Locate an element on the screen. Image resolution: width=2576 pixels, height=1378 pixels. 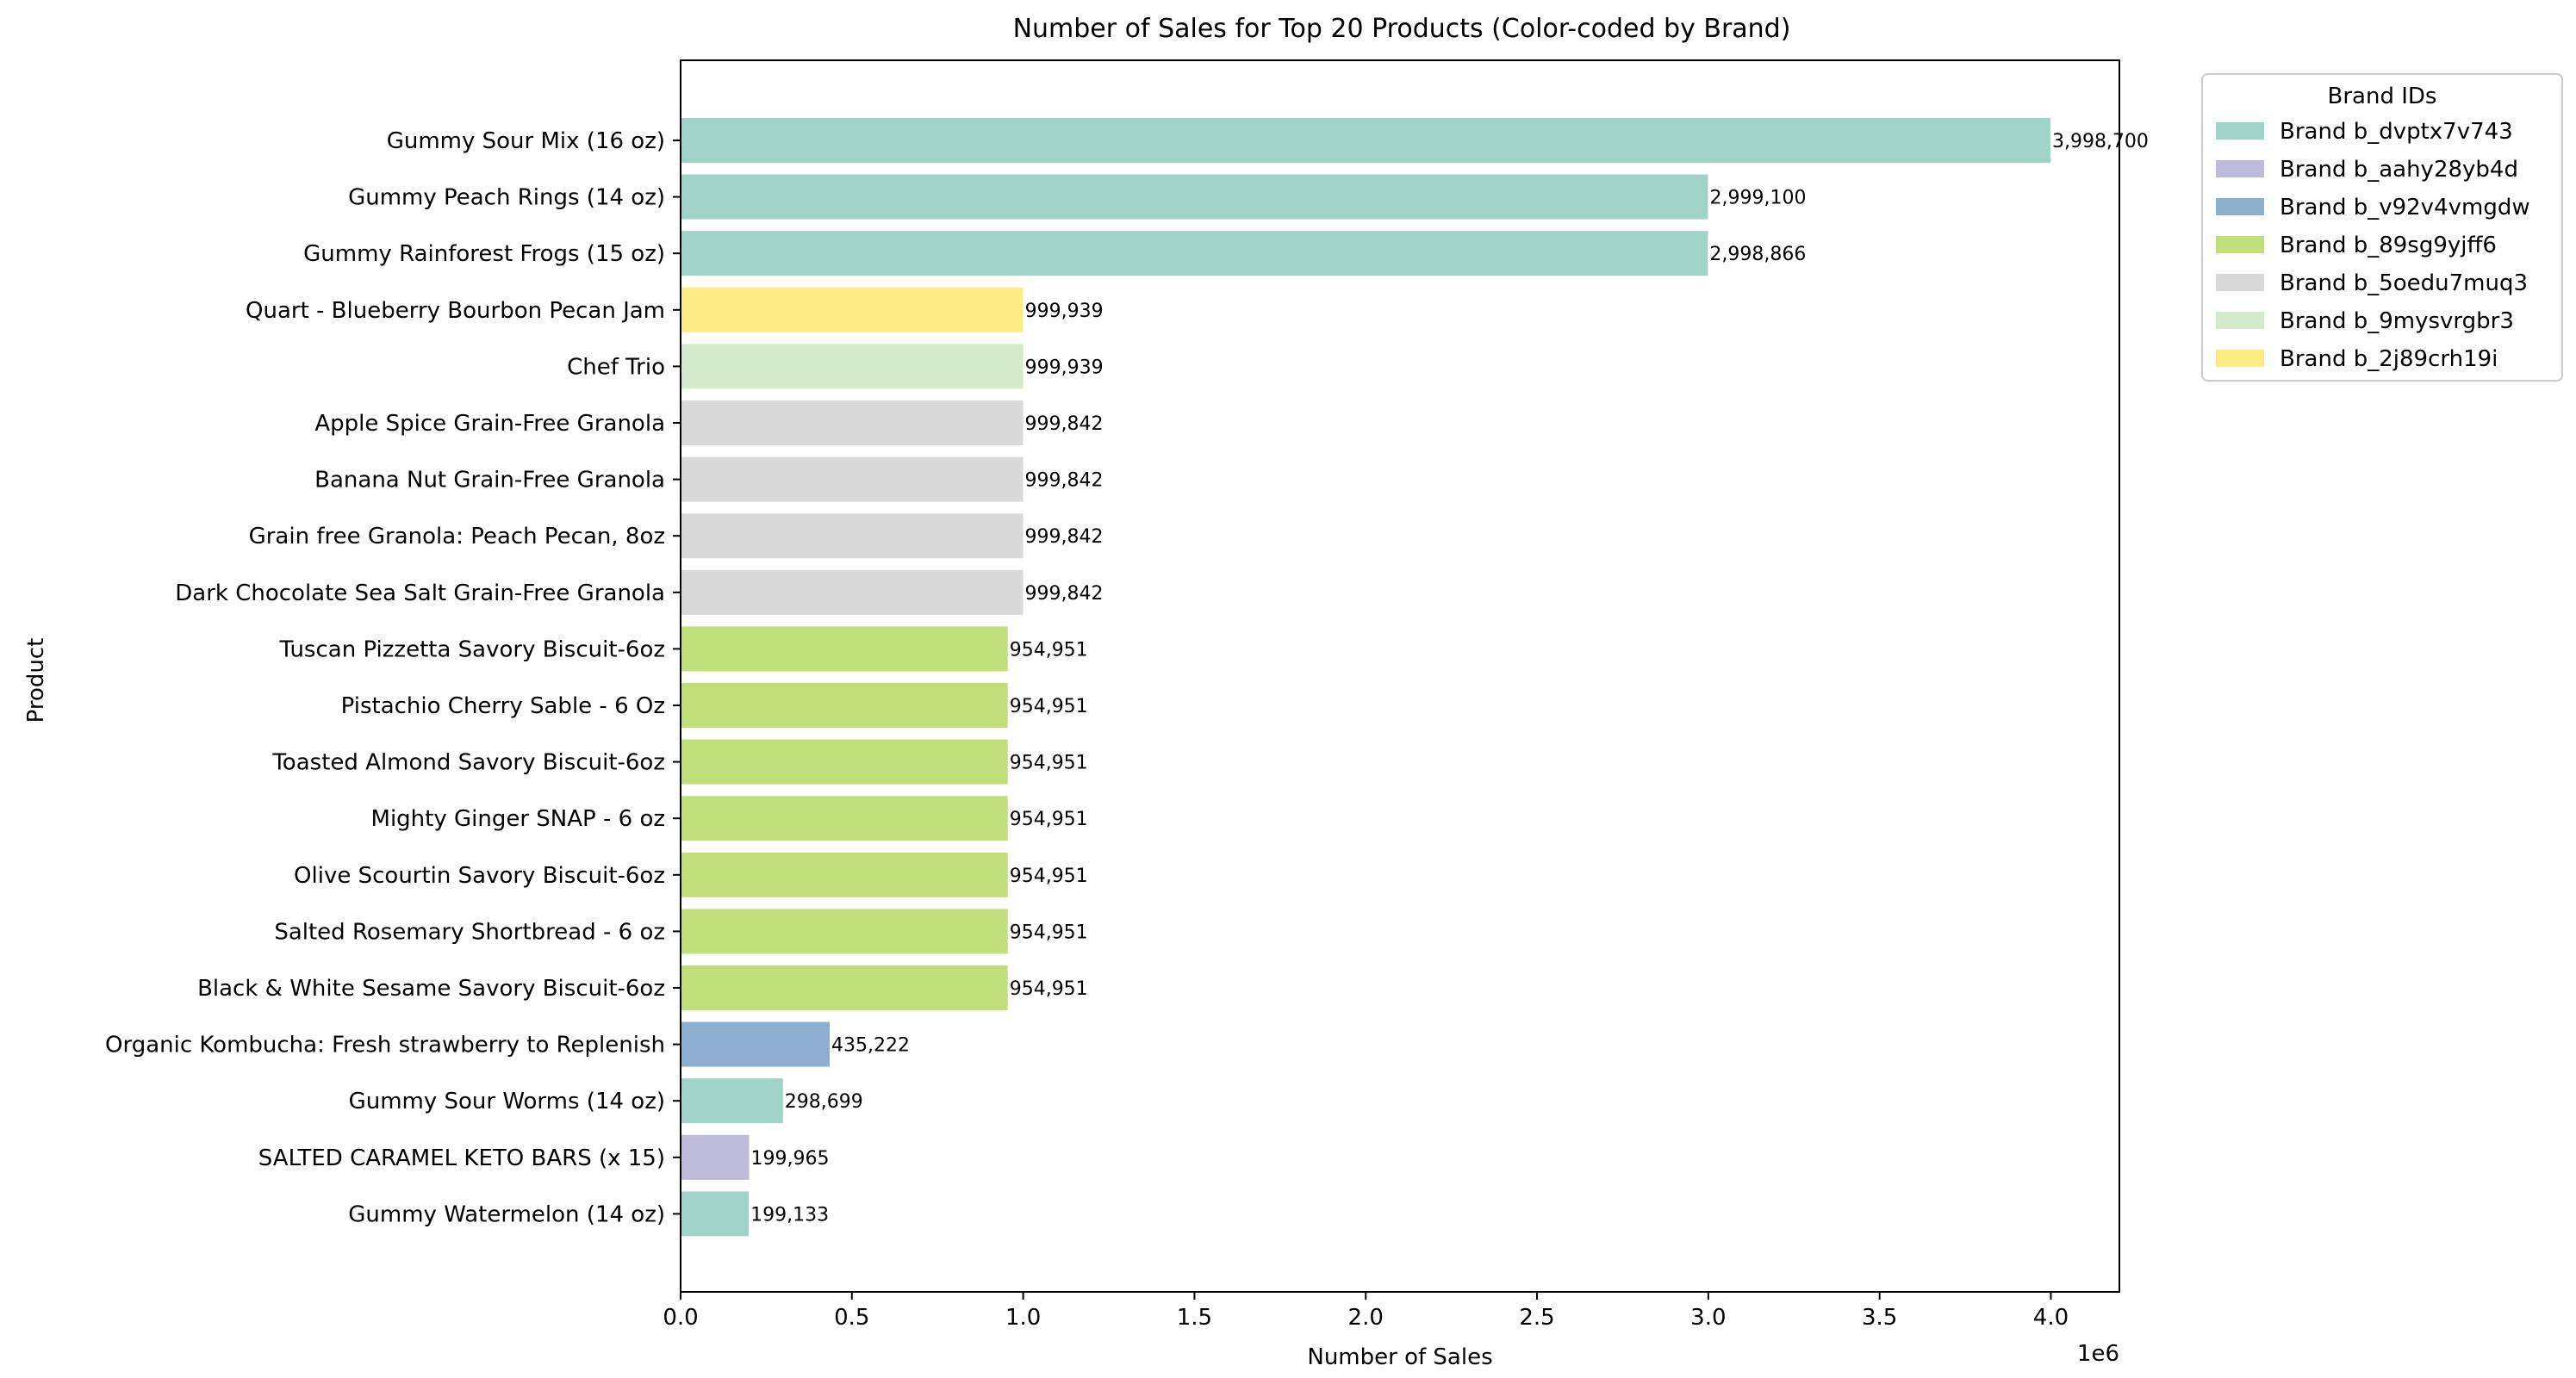
y-tick-label: Banana Nut Grain-Free Granola is located at coordinates (490, 480).